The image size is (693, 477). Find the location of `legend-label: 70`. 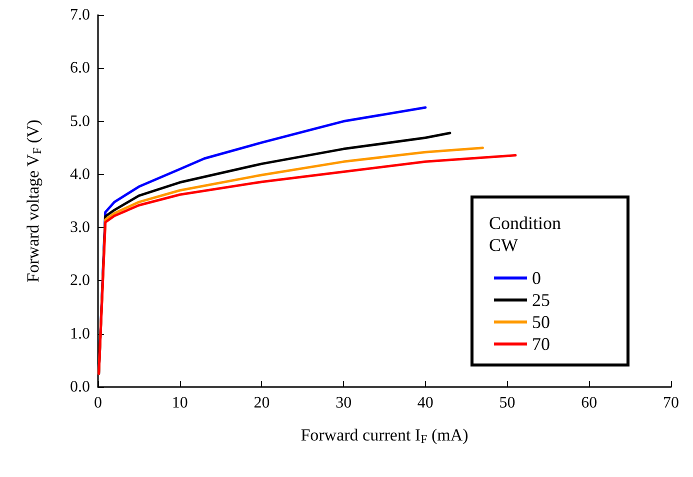

legend-label: 70 is located at coordinates (541, 344).